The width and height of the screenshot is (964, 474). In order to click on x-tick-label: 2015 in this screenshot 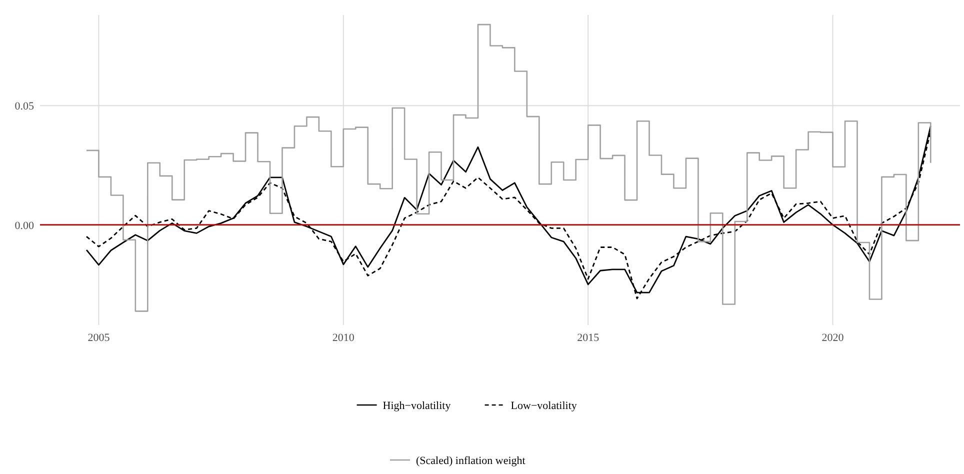, I will do `click(588, 338)`.